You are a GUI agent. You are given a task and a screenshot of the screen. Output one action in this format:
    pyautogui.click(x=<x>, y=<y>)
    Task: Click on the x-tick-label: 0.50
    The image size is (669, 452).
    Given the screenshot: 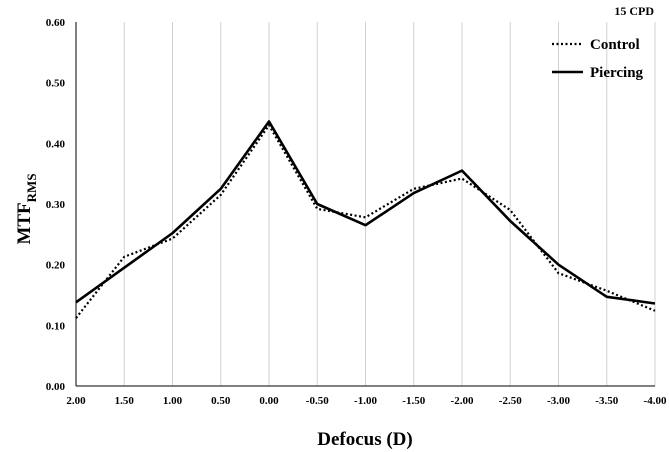 What is the action you would take?
    pyautogui.click(x=221, y=401)
    